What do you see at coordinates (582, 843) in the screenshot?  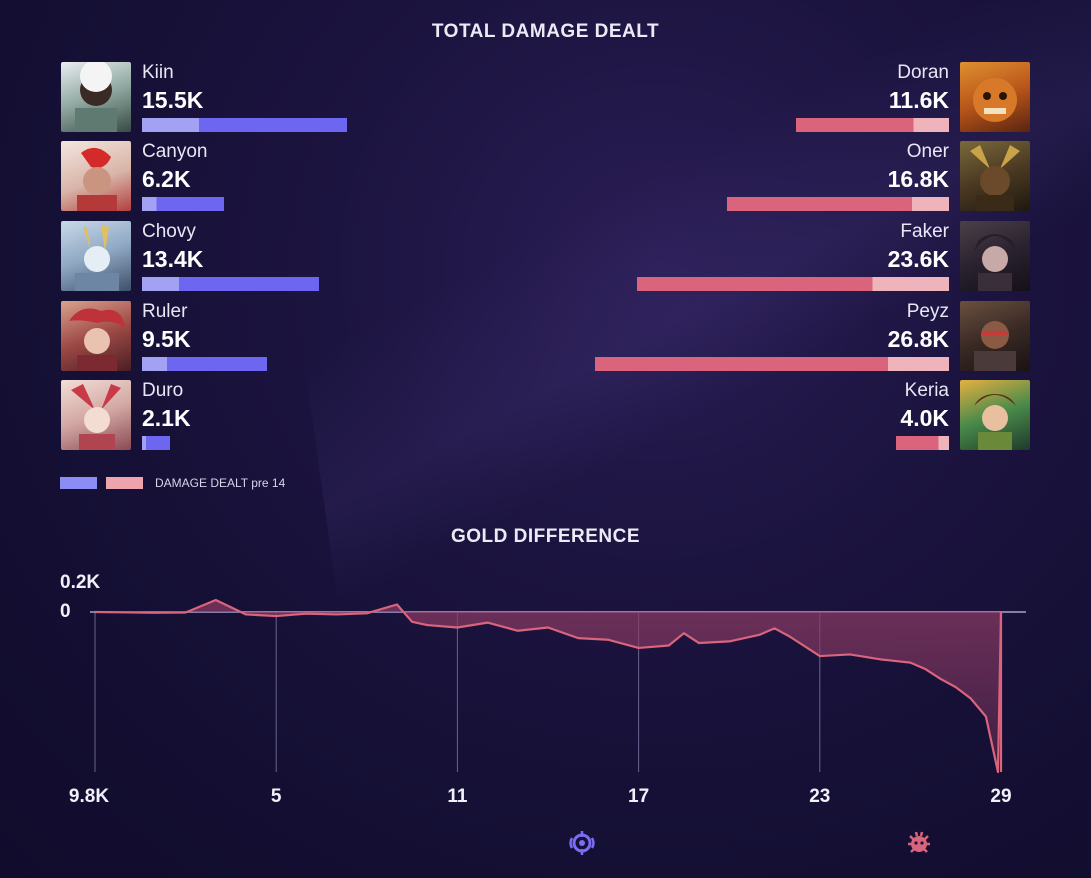 I see `blue-team-icon` at bounding box center [582, 843].